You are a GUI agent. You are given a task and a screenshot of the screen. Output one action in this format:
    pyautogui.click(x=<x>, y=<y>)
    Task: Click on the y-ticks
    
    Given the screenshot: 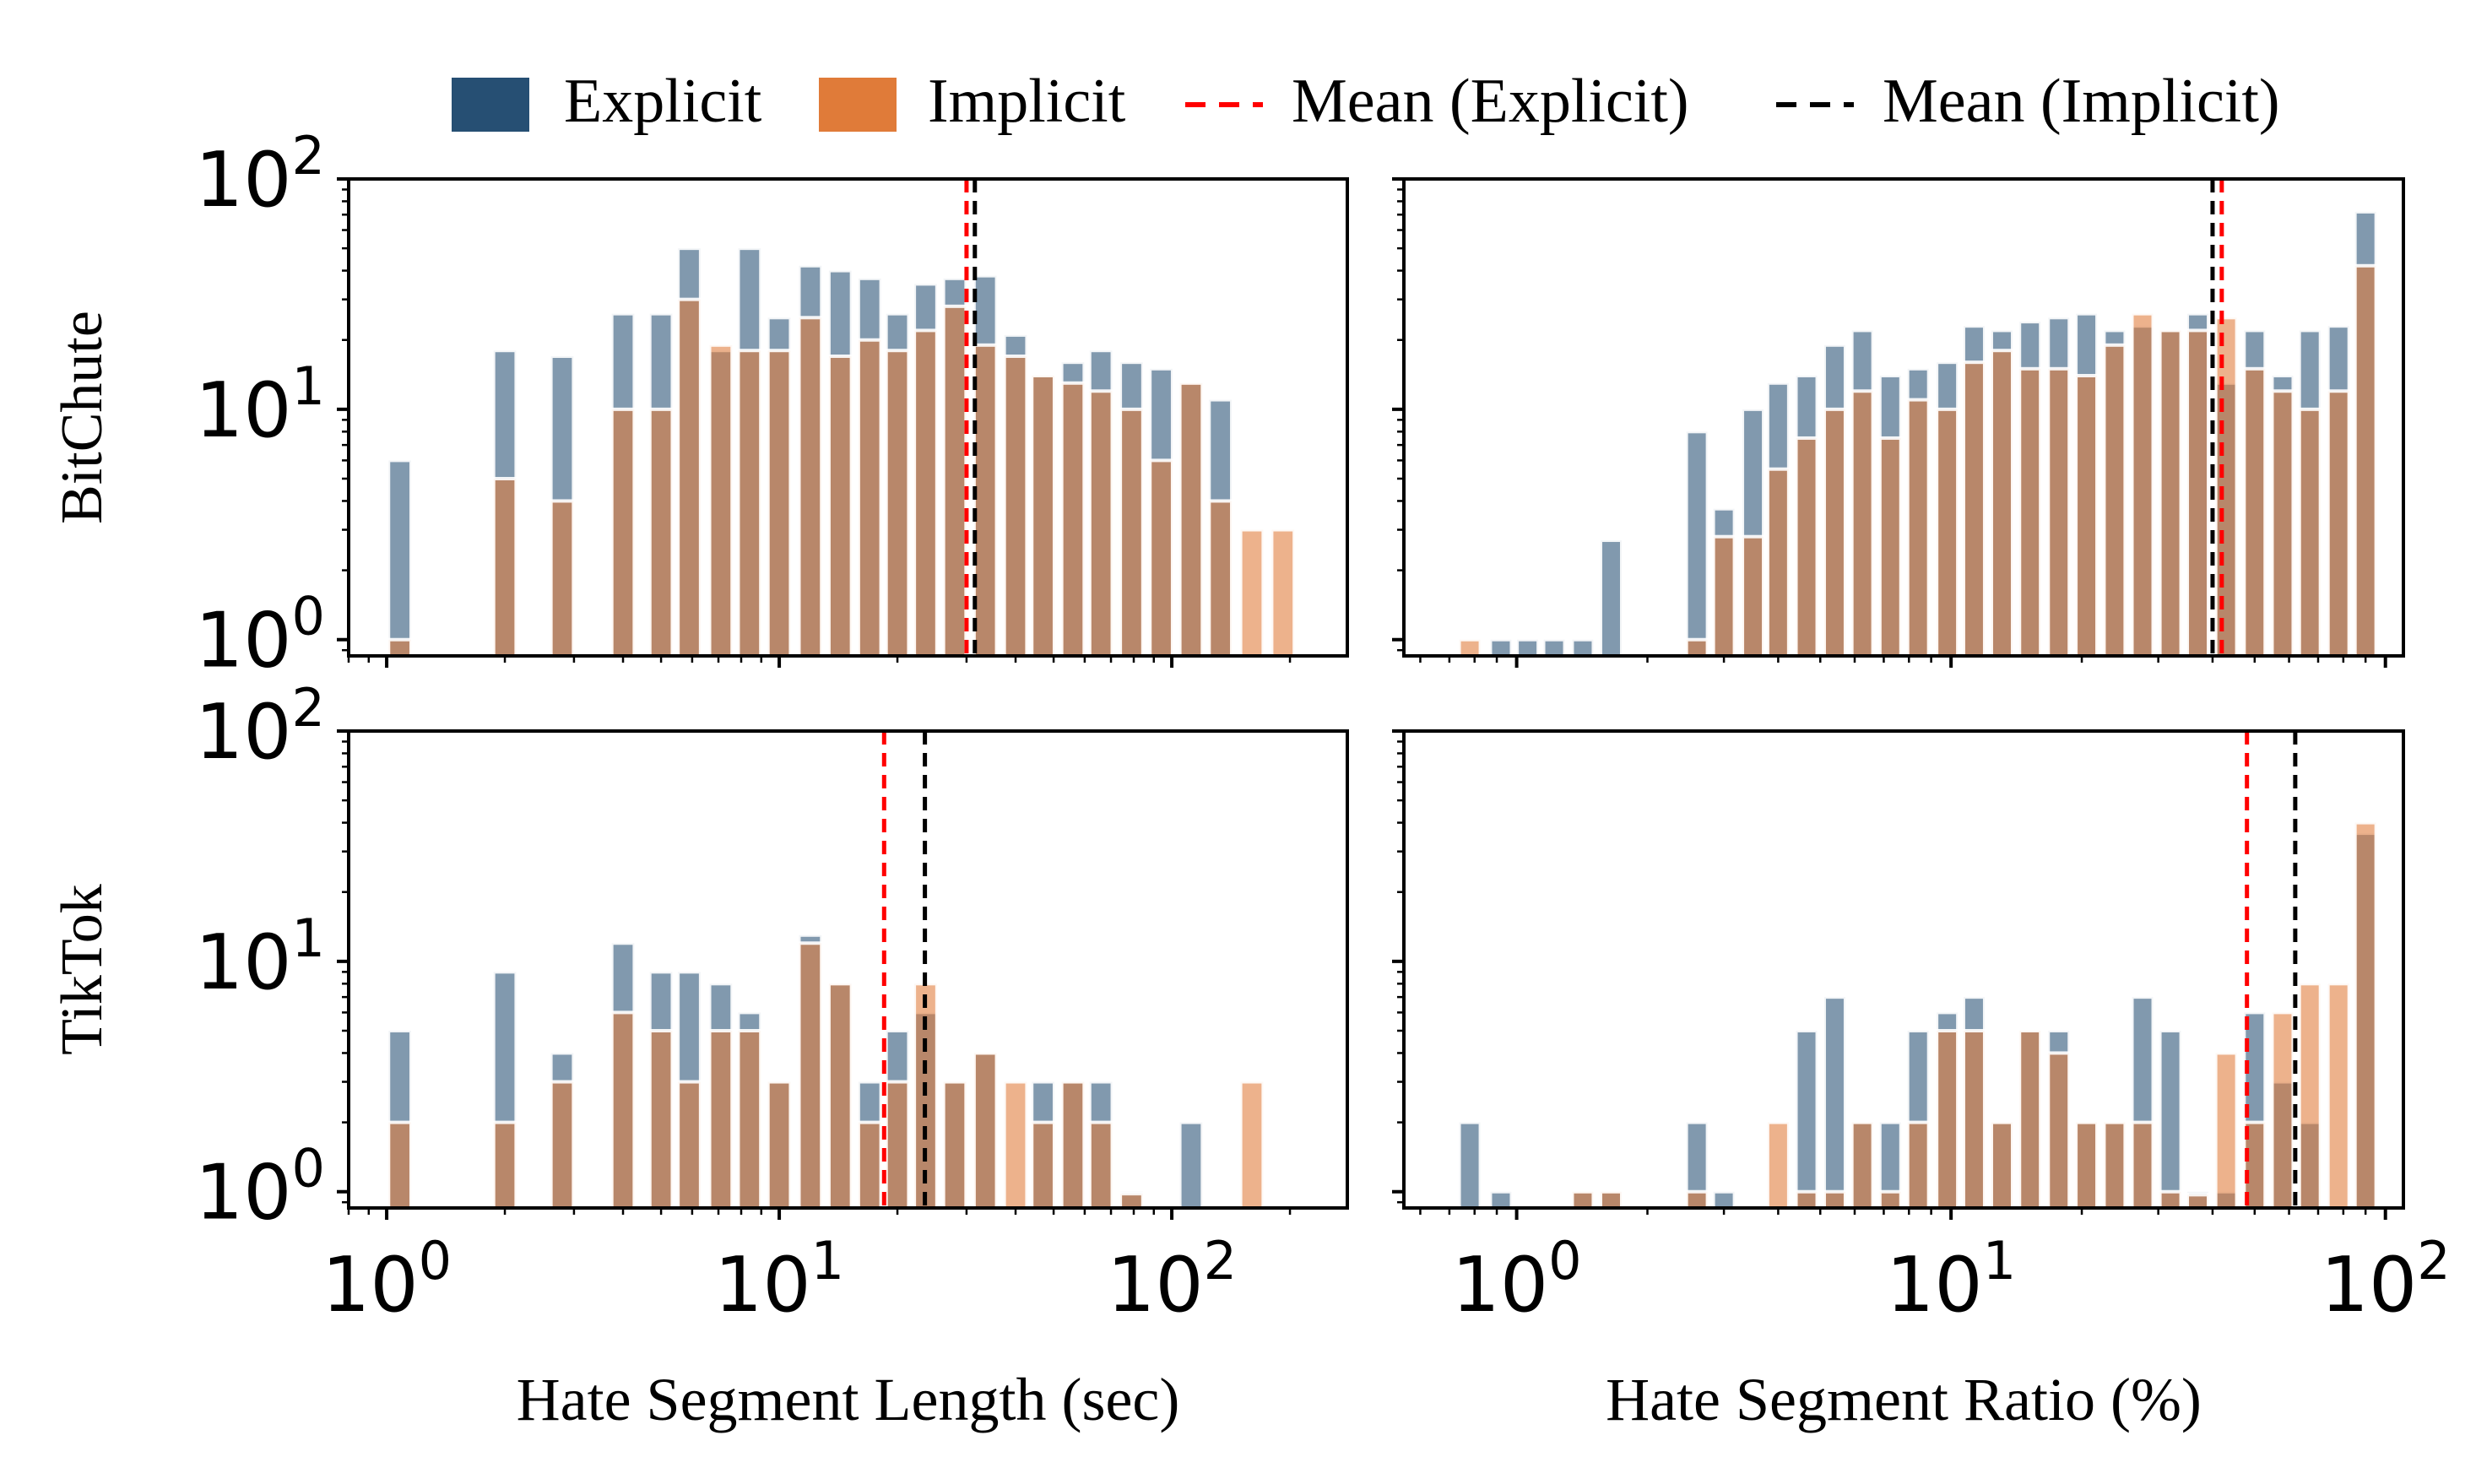 What is the action you would take?
    pyautogui.click(x=1398, y=414)
    